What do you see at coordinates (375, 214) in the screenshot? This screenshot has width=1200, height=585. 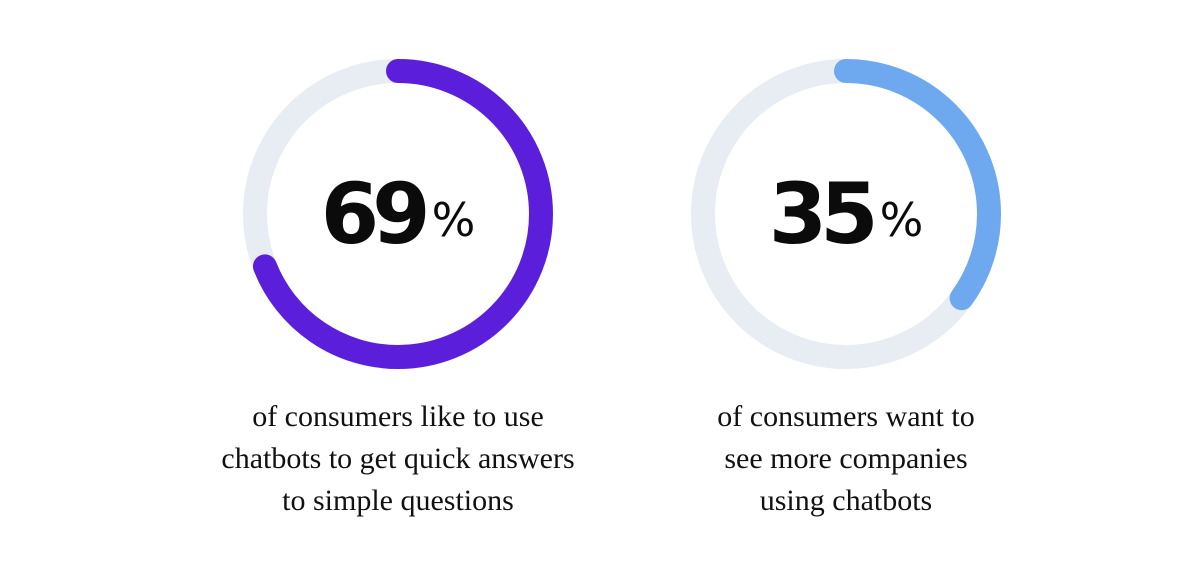 I see `percentage-value: 69` at bounding box center [375, 214].